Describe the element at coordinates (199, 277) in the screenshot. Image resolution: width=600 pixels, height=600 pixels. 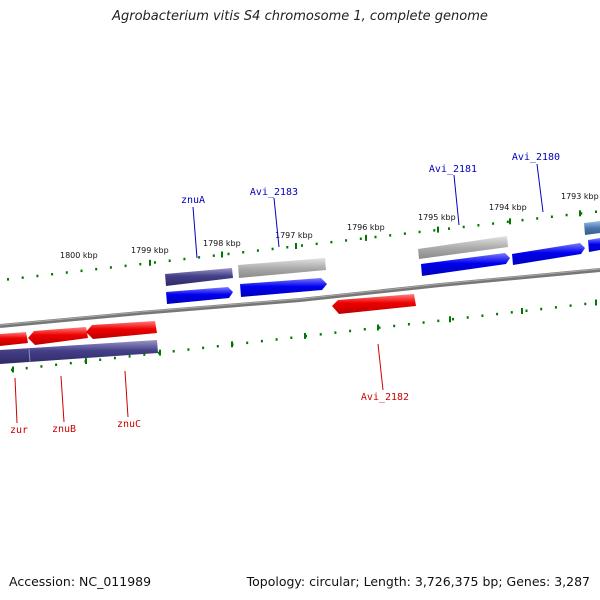
I see `gene-feature-znuA` at that location.